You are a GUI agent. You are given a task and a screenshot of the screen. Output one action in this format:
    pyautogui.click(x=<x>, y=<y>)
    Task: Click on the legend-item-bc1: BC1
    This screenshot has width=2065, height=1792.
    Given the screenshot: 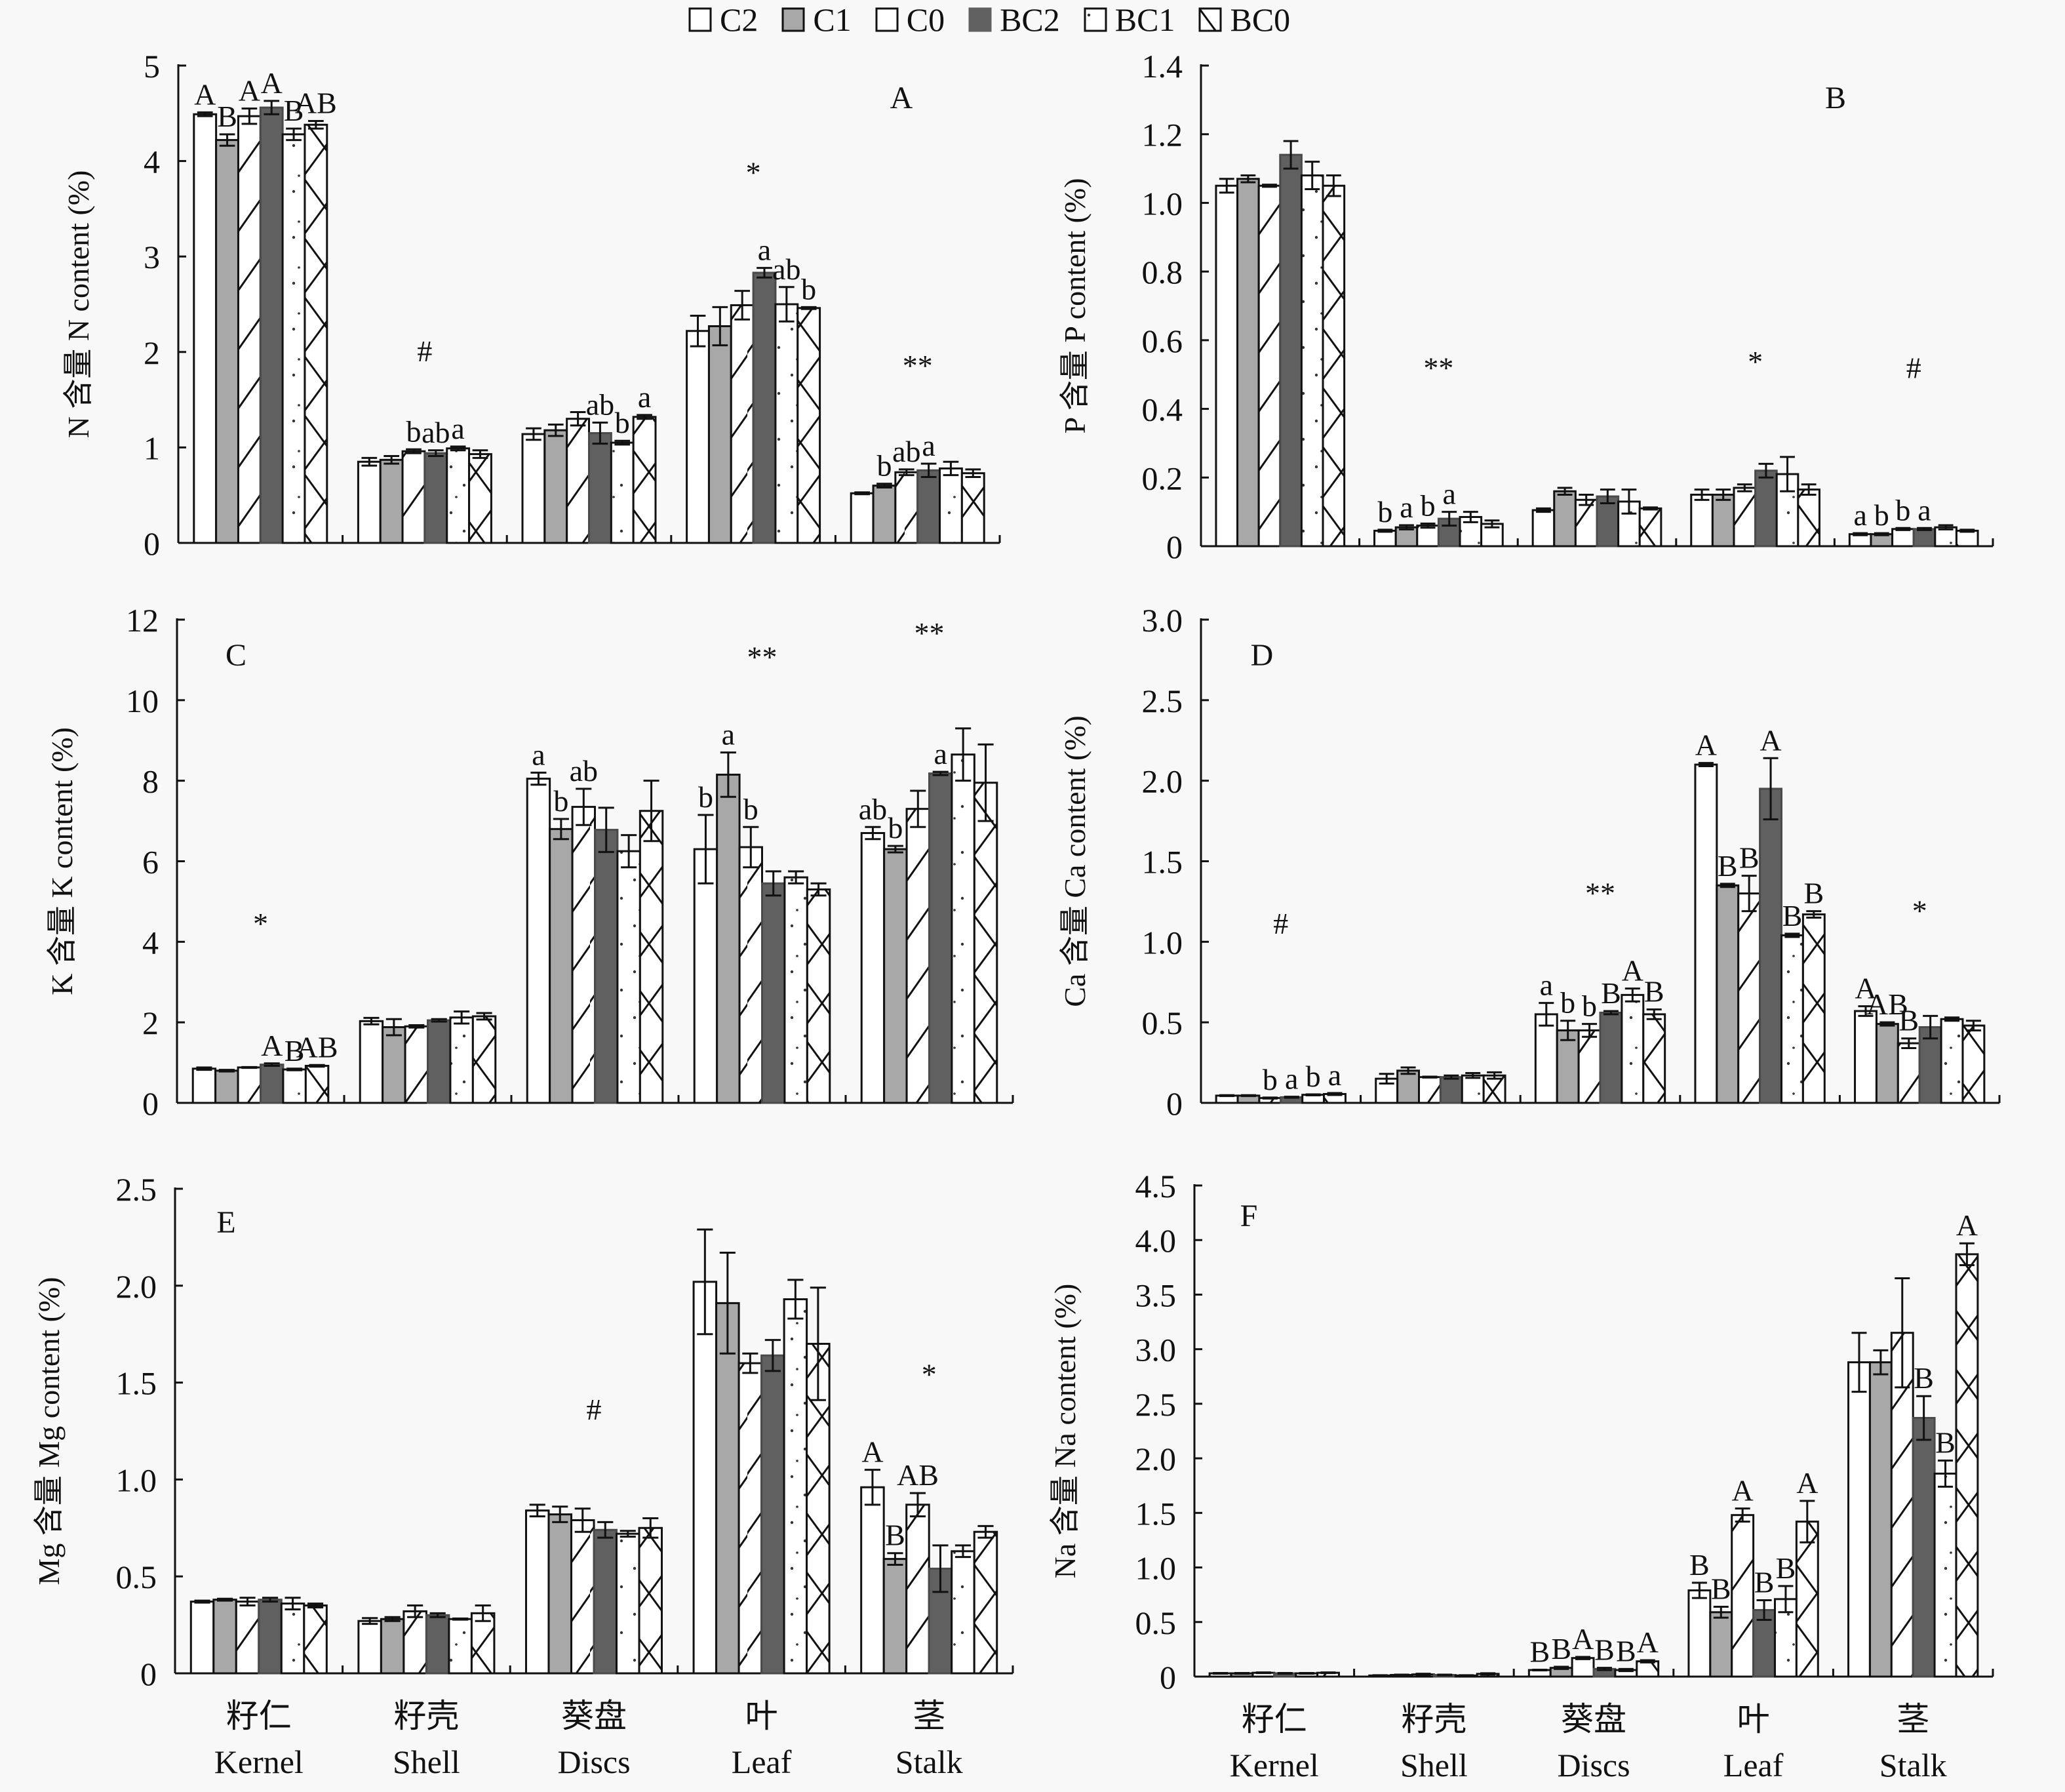 What is the action you would take?
    pyautogui.click(x=1129, y=20)
    